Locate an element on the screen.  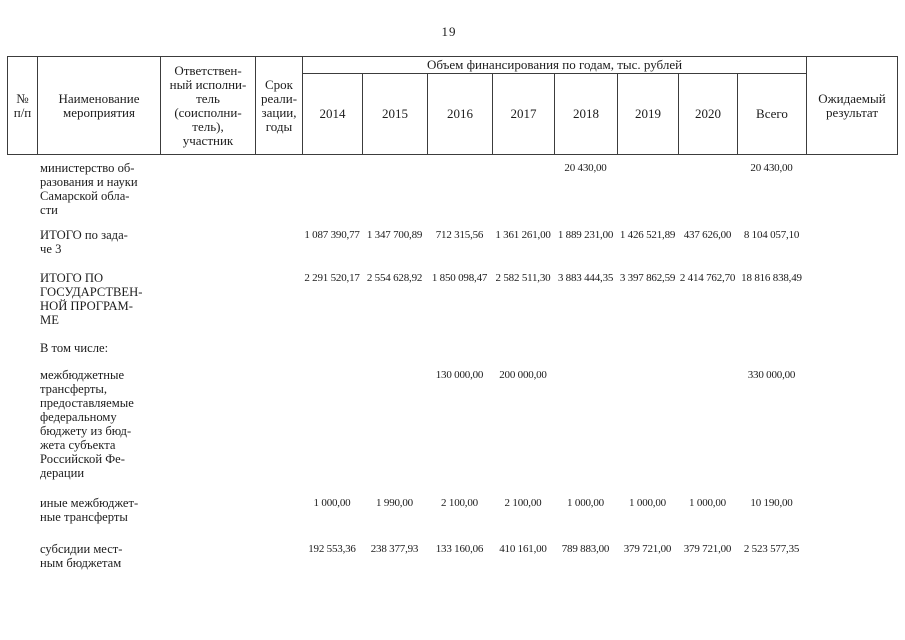
header-cell-num: № п/п is located at coordinates (23, 105).